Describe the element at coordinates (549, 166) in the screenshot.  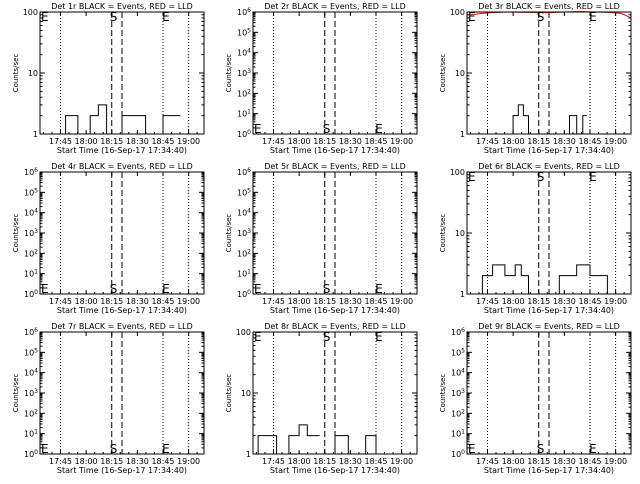
I see `panel-title: Det 6r BLACK = Events, RED = LLD` at that location.